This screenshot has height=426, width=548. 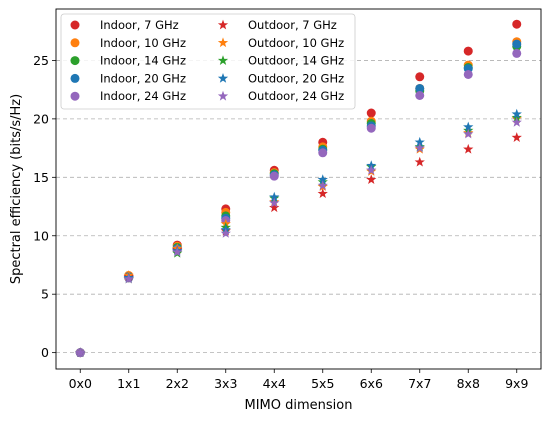 What do you see at coordinates (45, 294) in the screenshot?
I see `y-tick-label: 5` at bounding box center [45, 294].